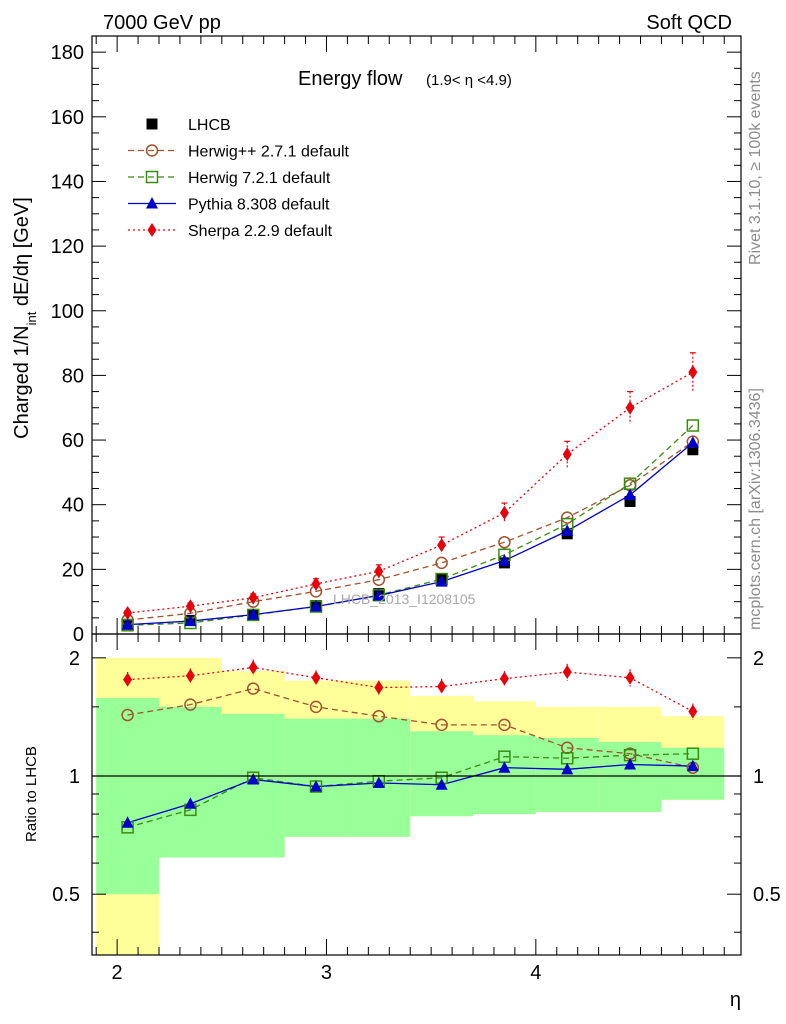  What do you see at coordinates (31, 318) in the screenshot?
I see `top-ylabel-sub: int` at bounding box center [31, 318].